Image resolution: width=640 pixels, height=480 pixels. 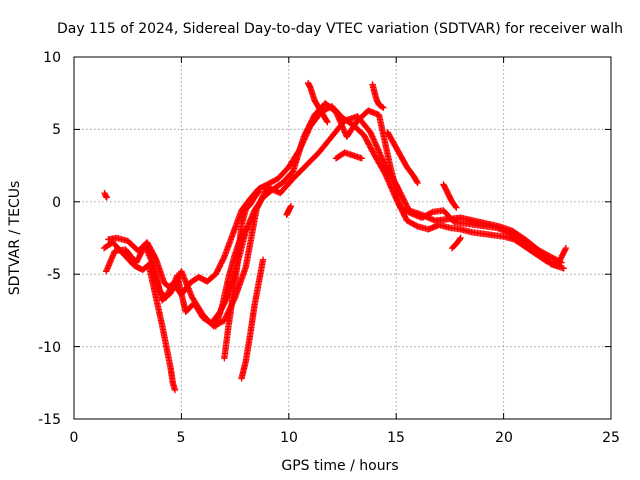 I want to click on y-tick-label: 5, so click(x=56, y=130).